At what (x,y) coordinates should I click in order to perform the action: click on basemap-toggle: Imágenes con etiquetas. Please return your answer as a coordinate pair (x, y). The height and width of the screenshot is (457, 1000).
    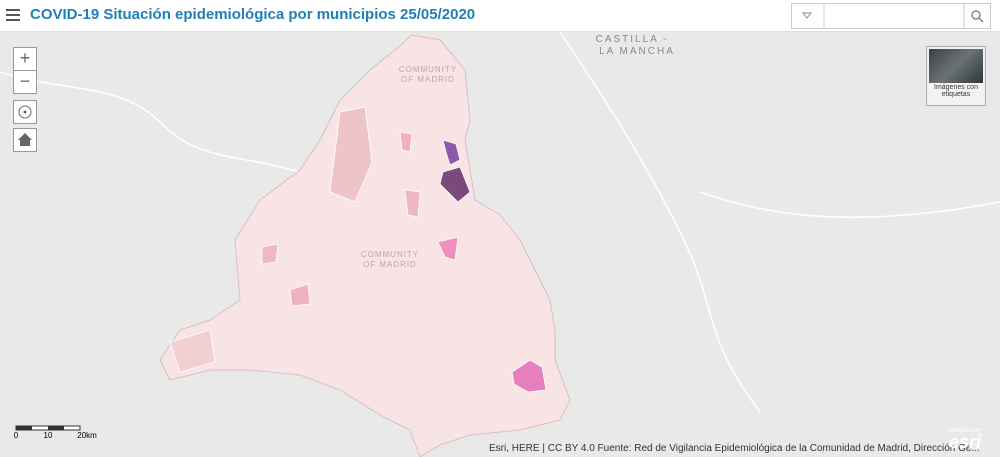
    Looking at the image, I should click on (956, 76).